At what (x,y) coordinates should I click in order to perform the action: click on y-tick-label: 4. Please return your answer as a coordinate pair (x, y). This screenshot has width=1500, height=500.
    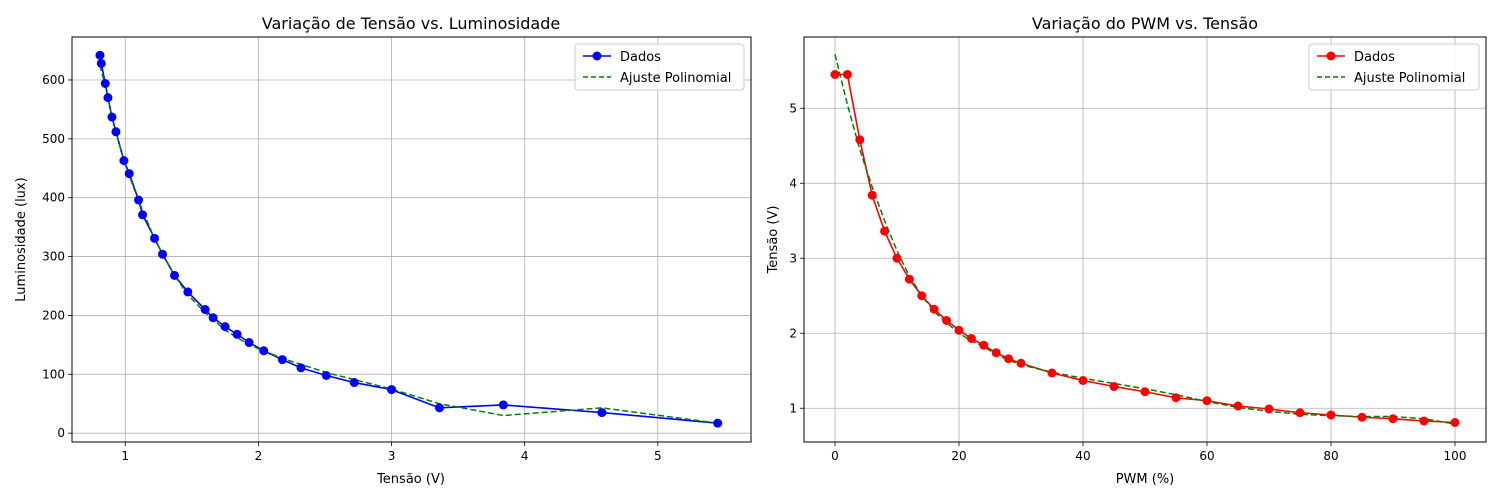
    Looking at the image, I should click on (793, 183).